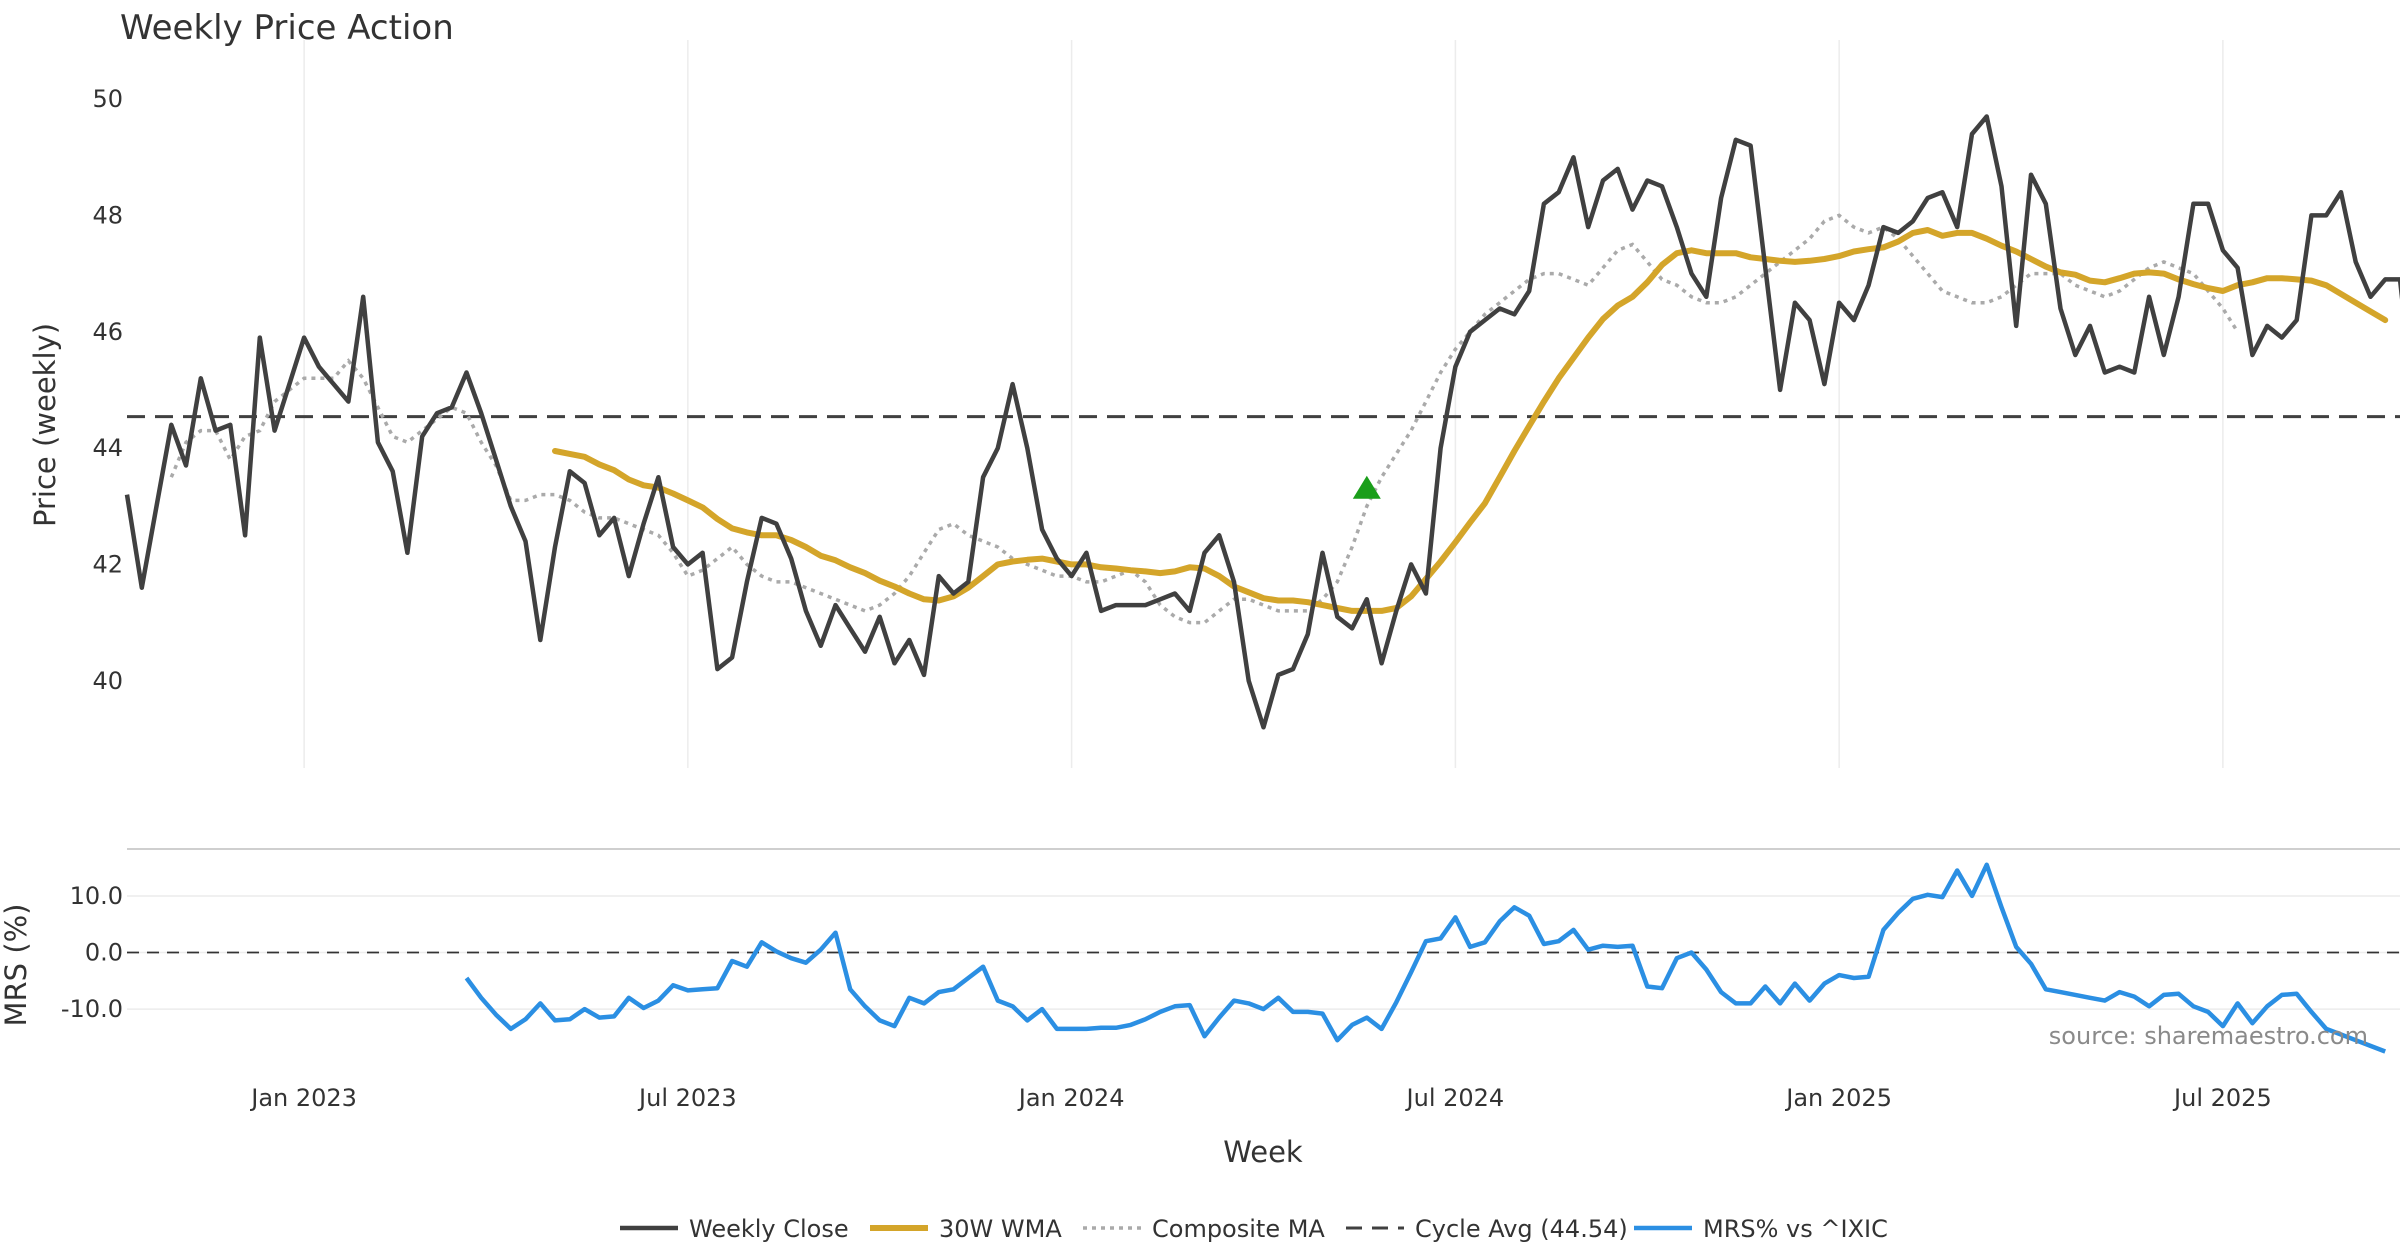 Image resolution: width=2400 pixels, height=1260 pixels. What do you see at coordinates (107, 390) in the screenshot?
I see `price-y-axis: 40 42 44 46 48 50` at bounding box center [107, 390].